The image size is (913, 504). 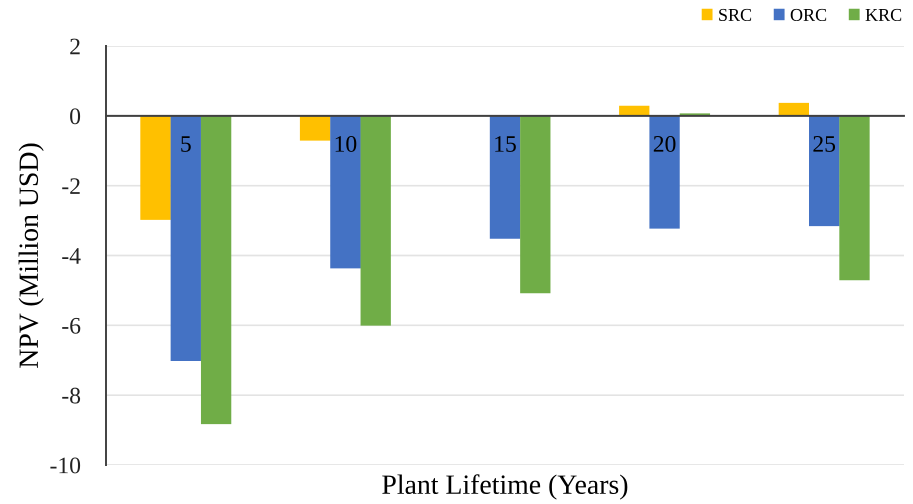 What do you see at coordinates (31, 256) in the screenshot?
I see `y-axis-title: NPV (Million USD)` at bounding box center [31, 256].